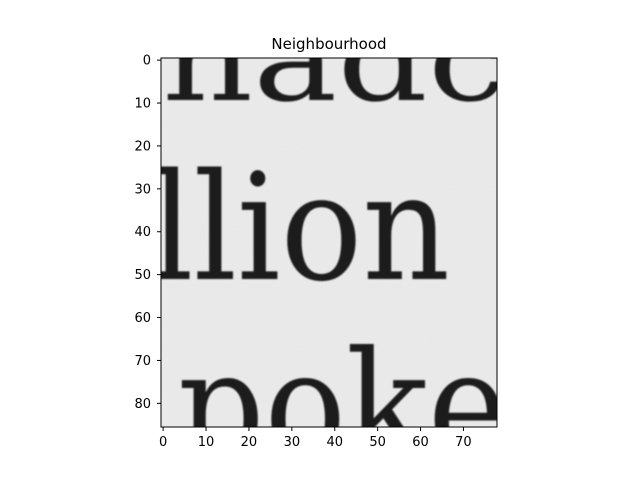  Describe the element at coordinates (142, 189) in the screenshot. I see `y-tick-label: 30` at that location.